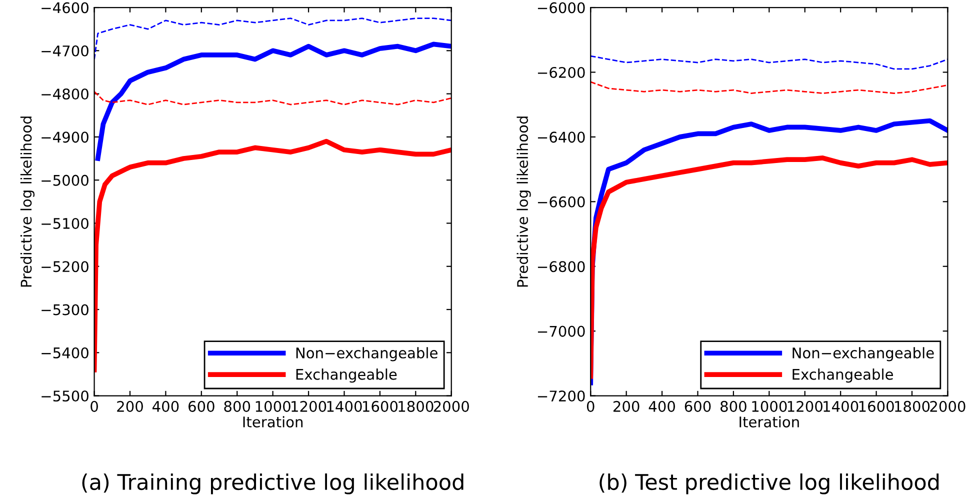 This screenshot has height=501, width=972. What do you see at coordinates (65, 396) in the screenshot?
I see `y-tick-label: −5500` at bounding box center [65, 396].